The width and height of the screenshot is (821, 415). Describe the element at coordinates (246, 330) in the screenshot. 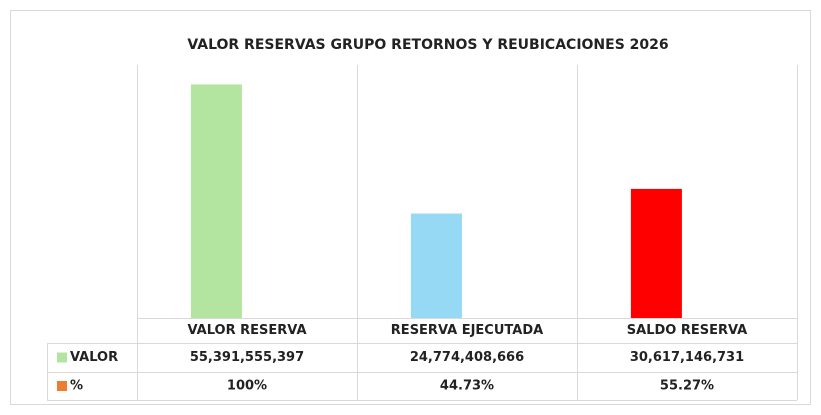

I see `category-label: VALOR RESERVA` at that location.